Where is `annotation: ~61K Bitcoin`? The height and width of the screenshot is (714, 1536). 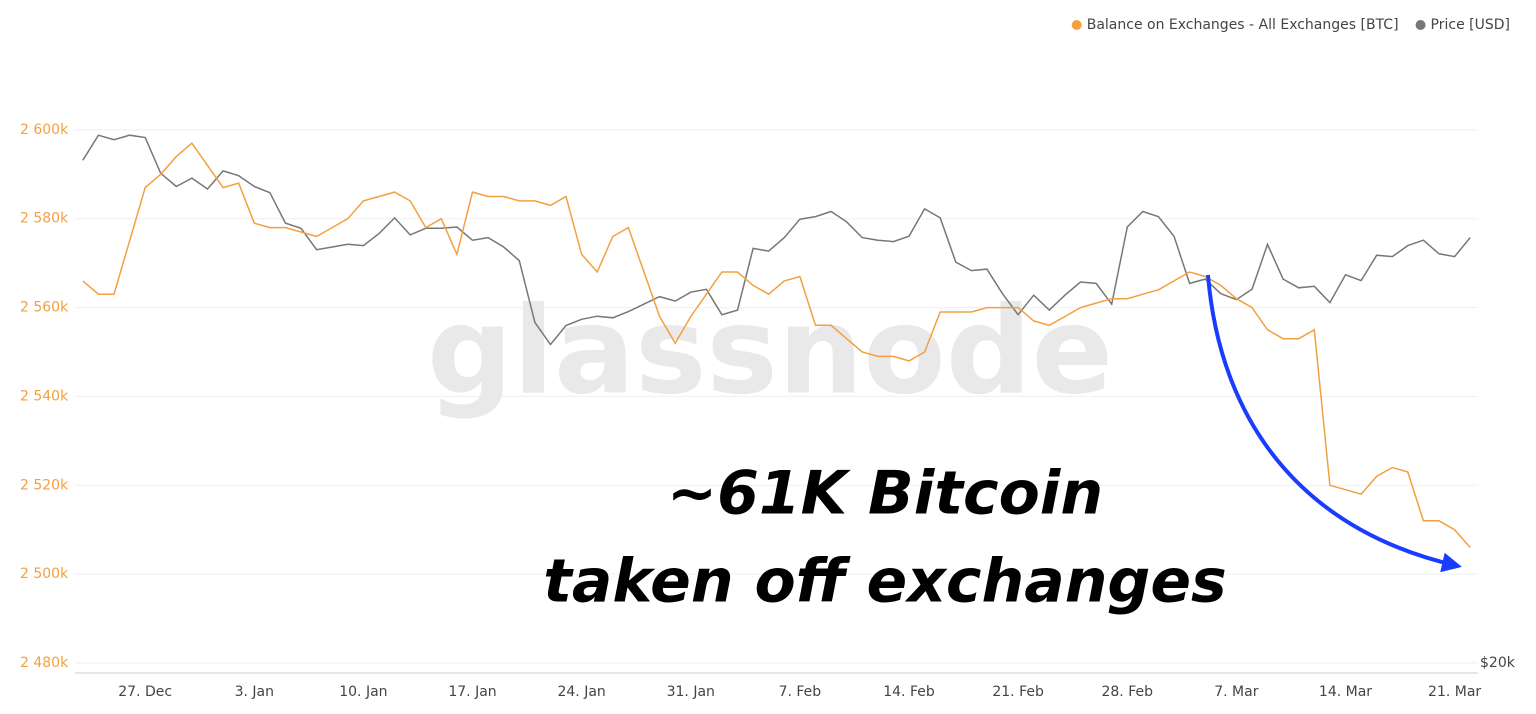
annotation: ~61K Bitcoin is located at coordinates (885, 494).